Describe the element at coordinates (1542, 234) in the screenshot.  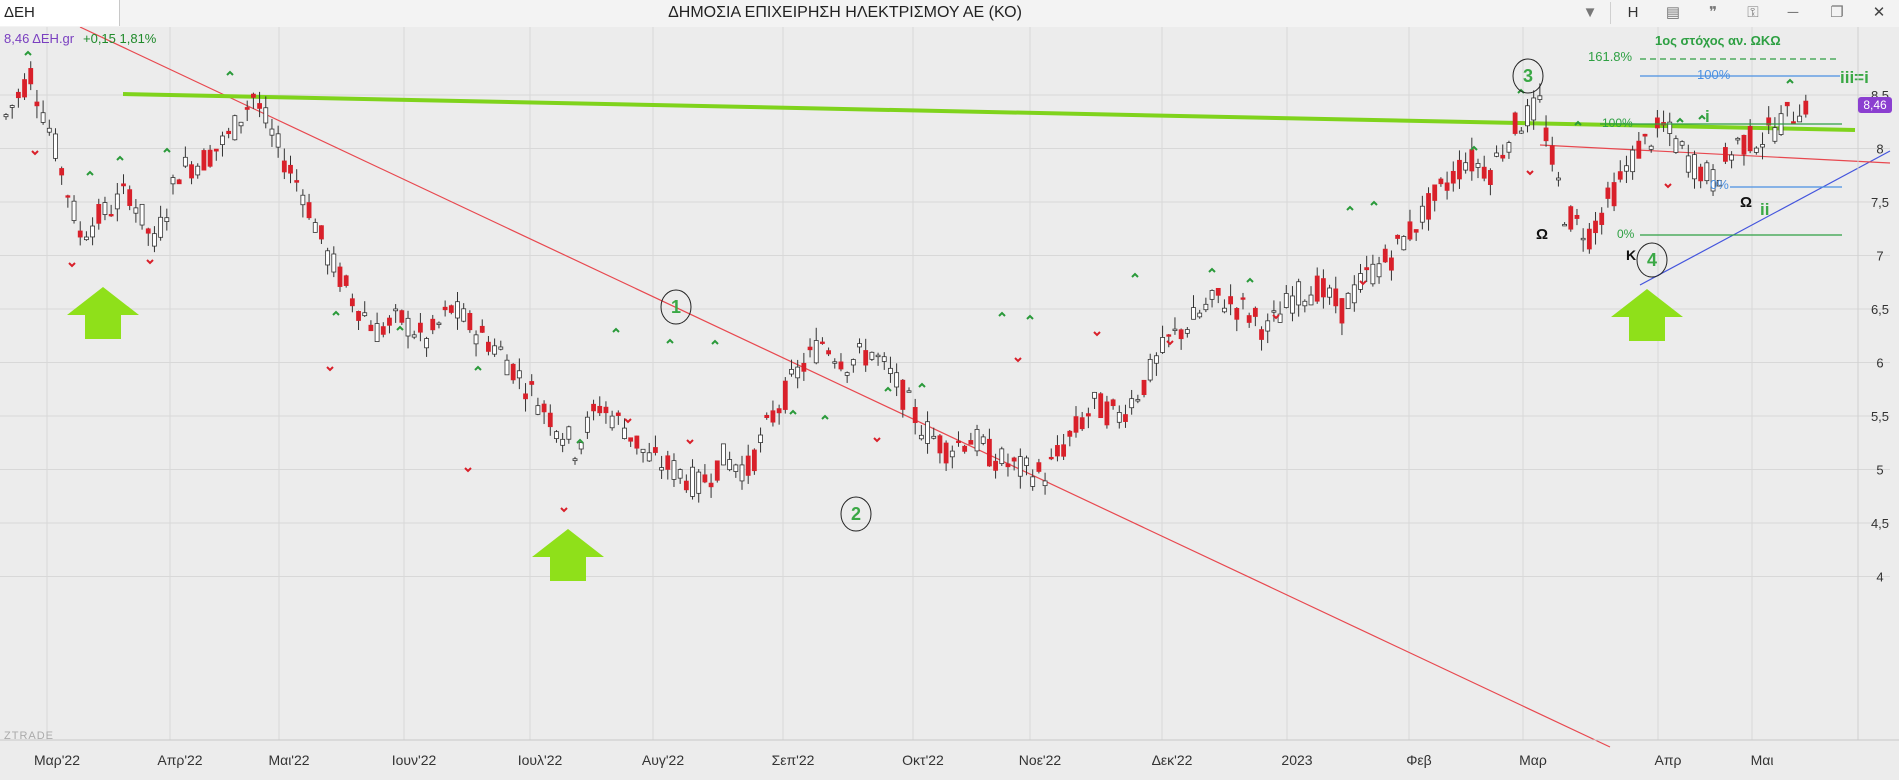
I see `pattern-label: Ω` at that location.